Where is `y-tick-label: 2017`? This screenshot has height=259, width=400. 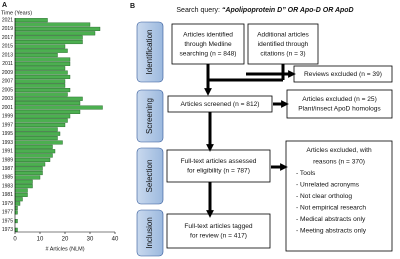
y-tick-label: 2017 is located at coordinates (7, 38).